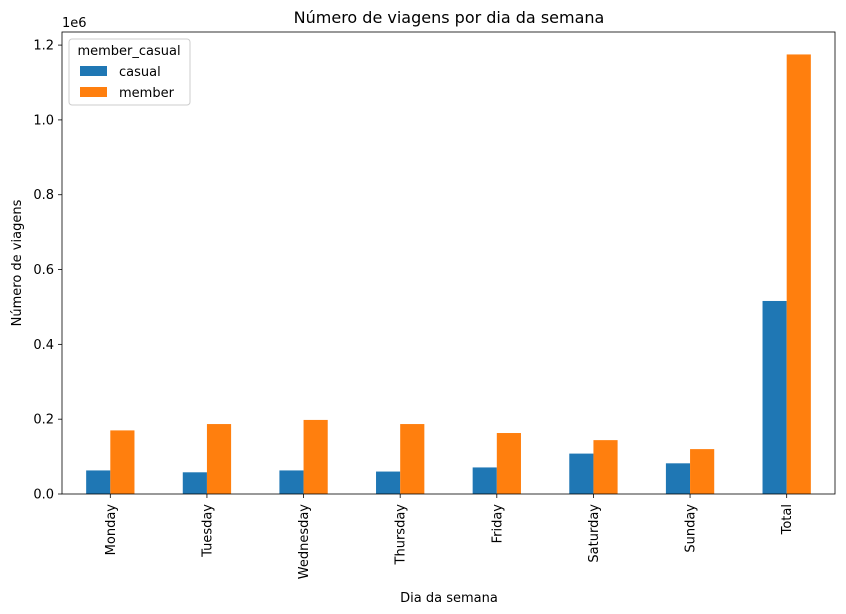 Image resolution: width=846 pixels, height=614 pixels. What do you see at coordinates (43, 420) in the screenshot?
I see `y-tick-label: 0.2` at bounding box center [43, 420].